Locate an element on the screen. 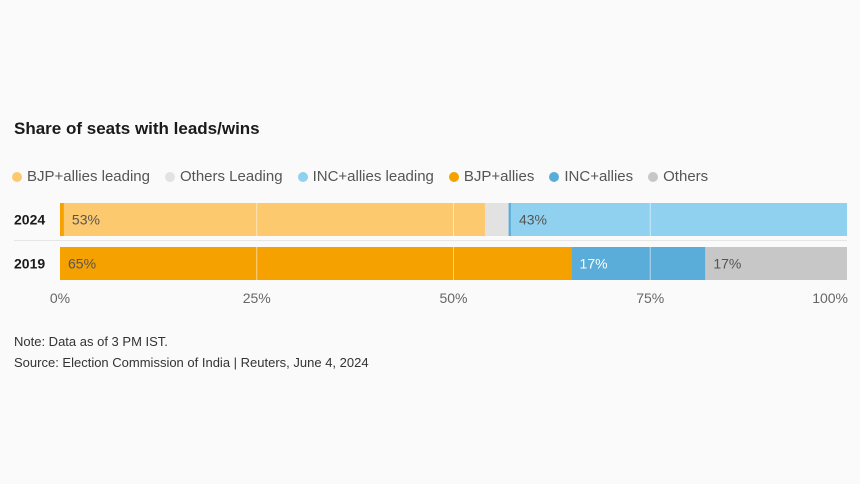 This screenshot has height=484, width=860. chart-note: Note: Data as of 3 PM IST. is located at coordinates (91, 341).